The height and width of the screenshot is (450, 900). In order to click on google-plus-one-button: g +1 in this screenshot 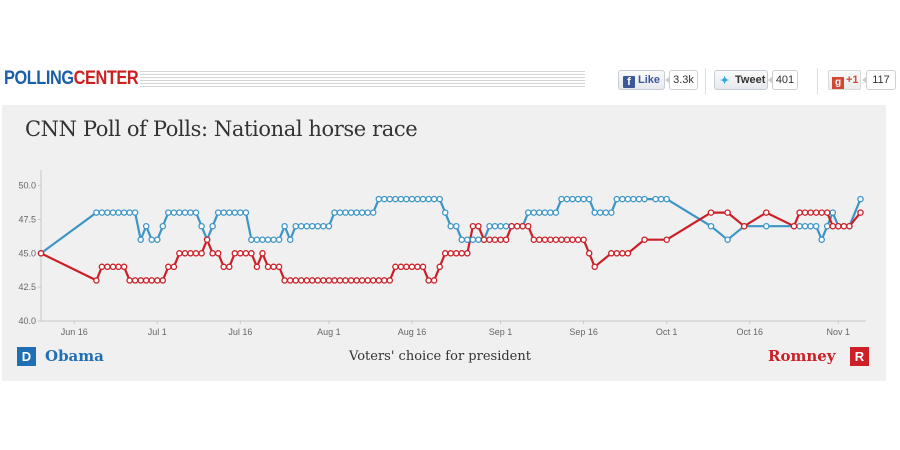, I will do `click(844, 80)`.